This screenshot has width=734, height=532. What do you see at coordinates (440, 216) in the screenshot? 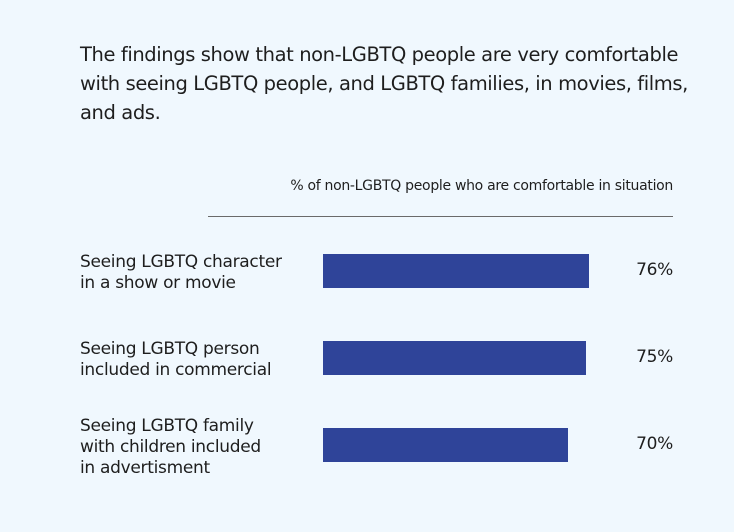
I see `divider` at bounding box center [440, 216].